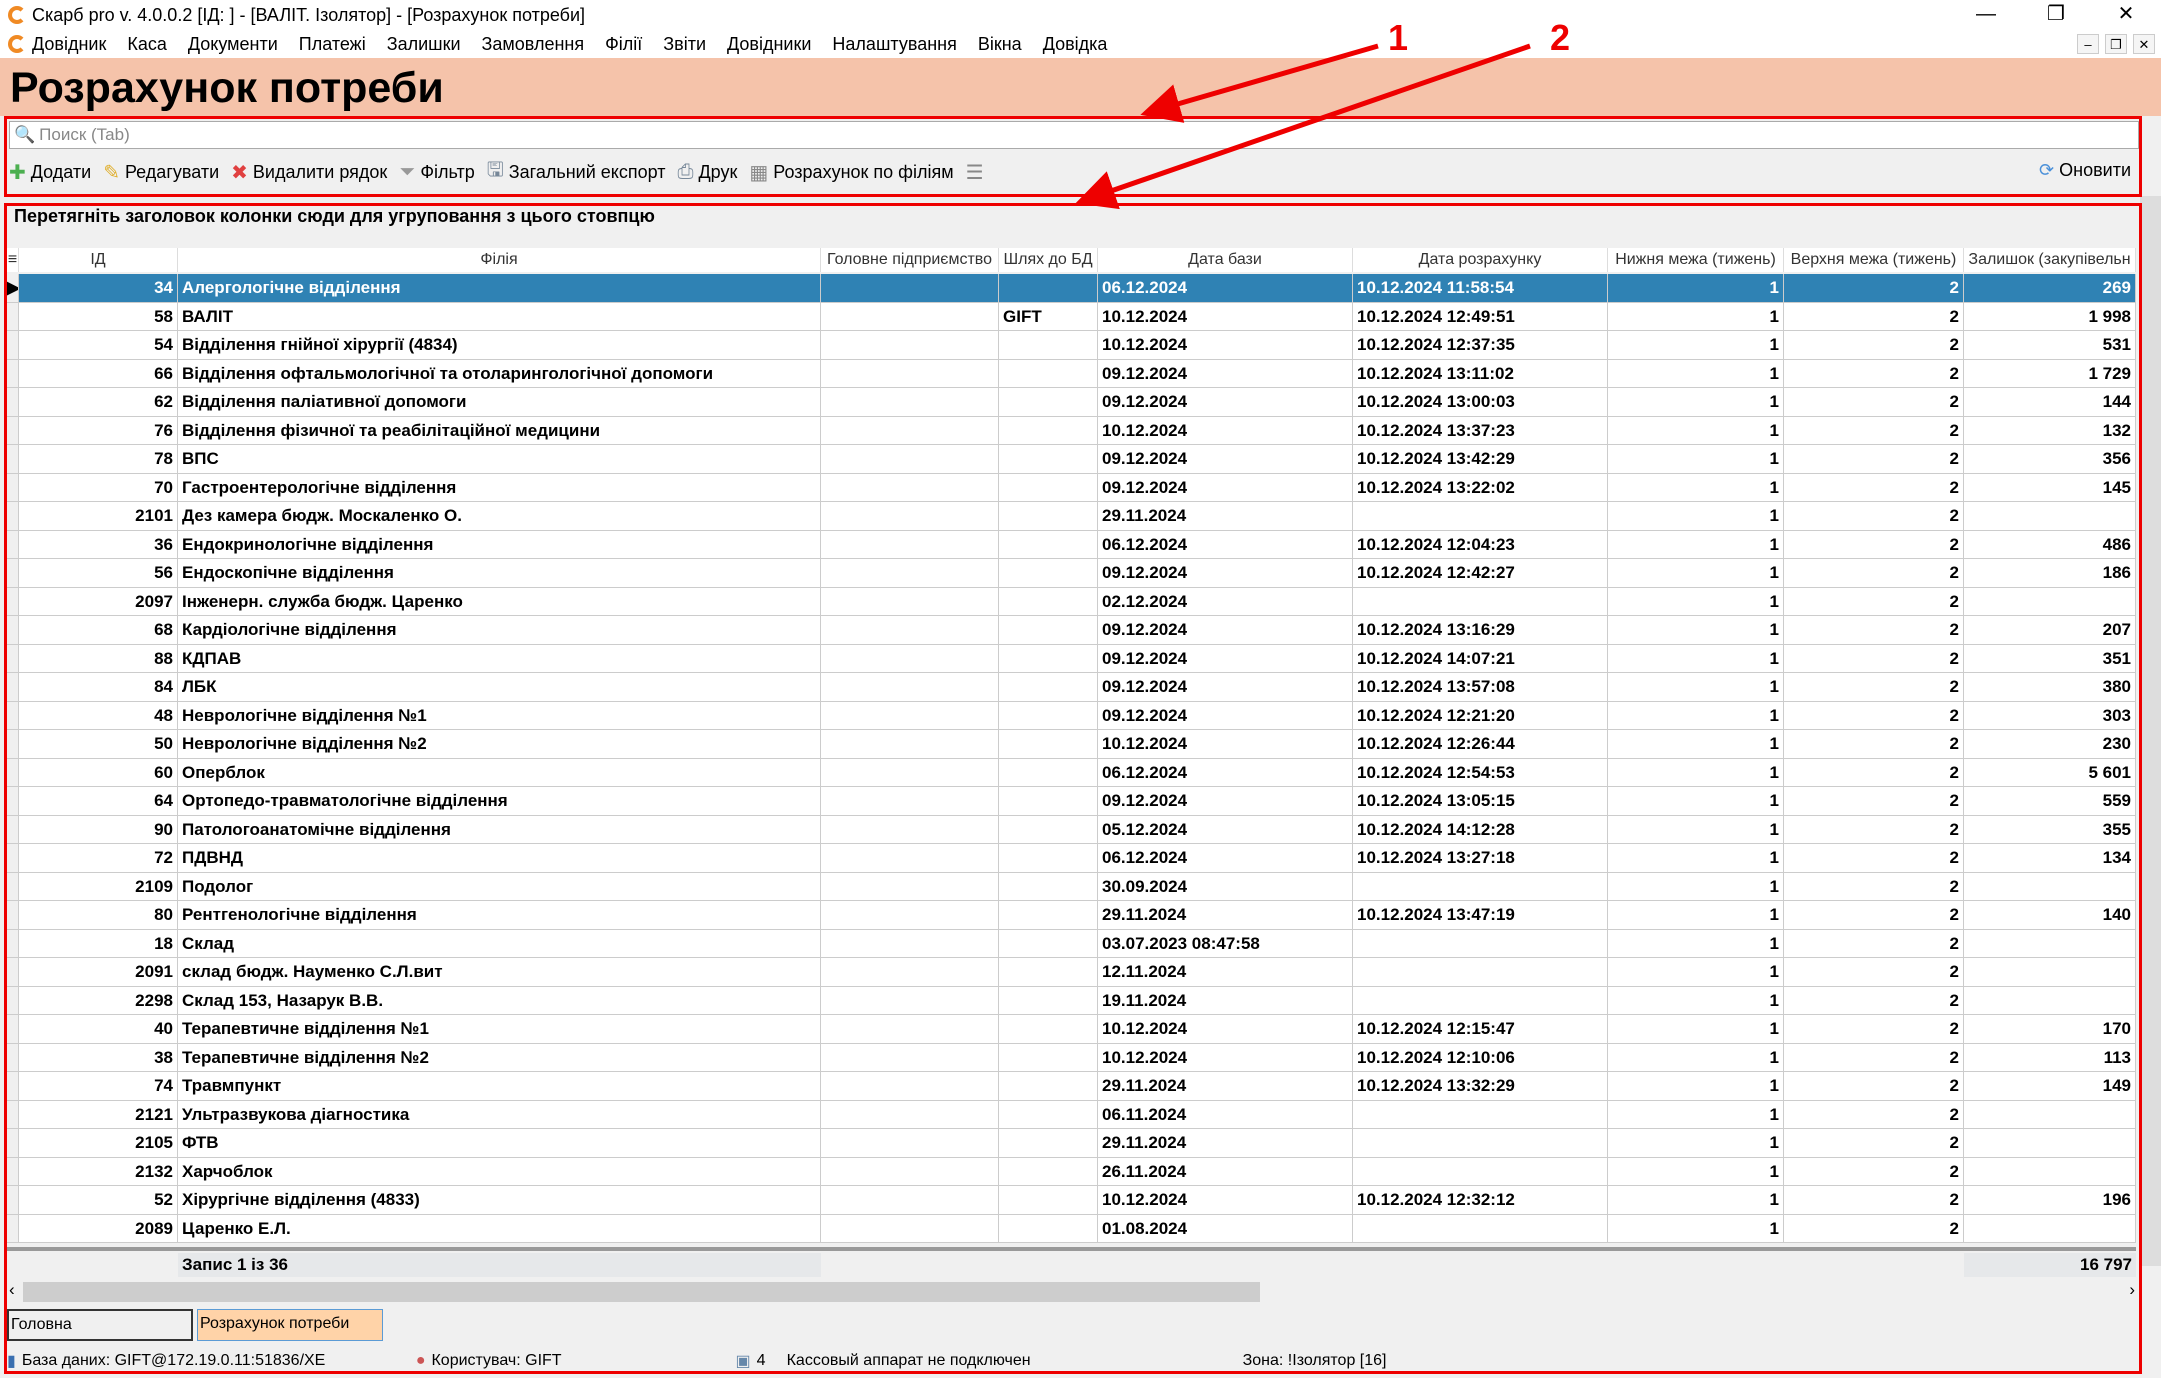 The image size is (2161, 1378). Describe the element at coordinates (685, 43) in the screenshot. I see `menu-item: Звіти` at that location.